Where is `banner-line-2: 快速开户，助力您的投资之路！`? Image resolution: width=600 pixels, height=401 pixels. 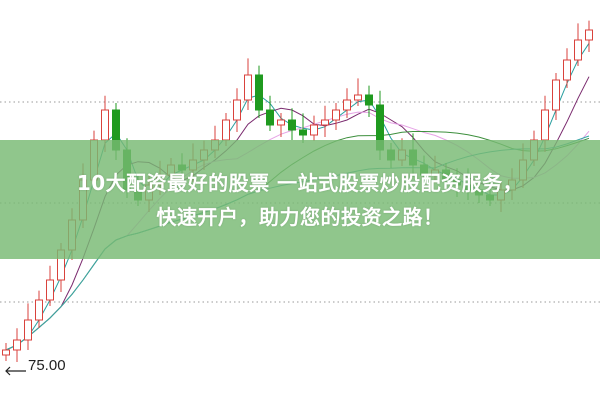 banner-line-2: 快速开户，助力您的投资之路！ is located at coordinates (300, 216).